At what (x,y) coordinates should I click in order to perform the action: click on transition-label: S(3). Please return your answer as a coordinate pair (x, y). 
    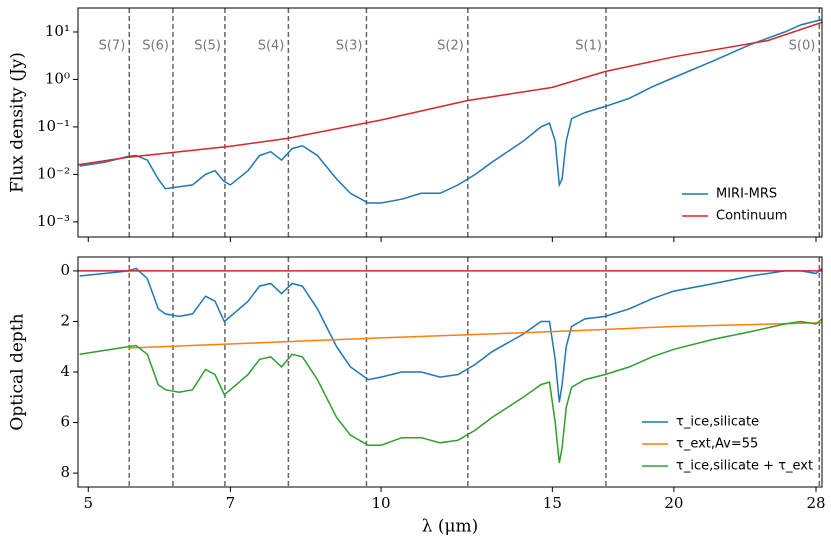
    Looking at the image, I should click on (349, 46).